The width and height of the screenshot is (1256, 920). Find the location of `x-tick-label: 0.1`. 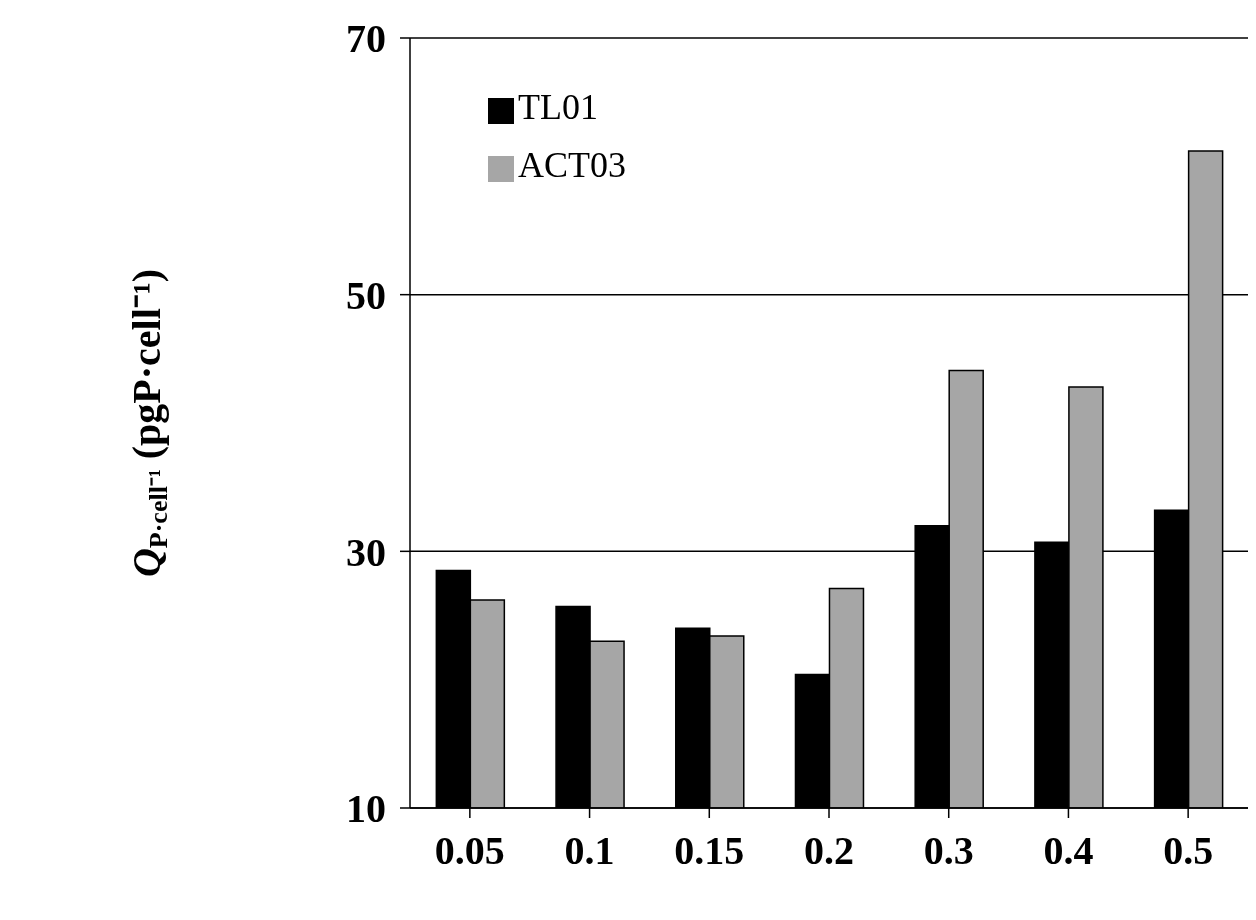

x-tick-label: 0.1 is located at coordinates (589, 851).